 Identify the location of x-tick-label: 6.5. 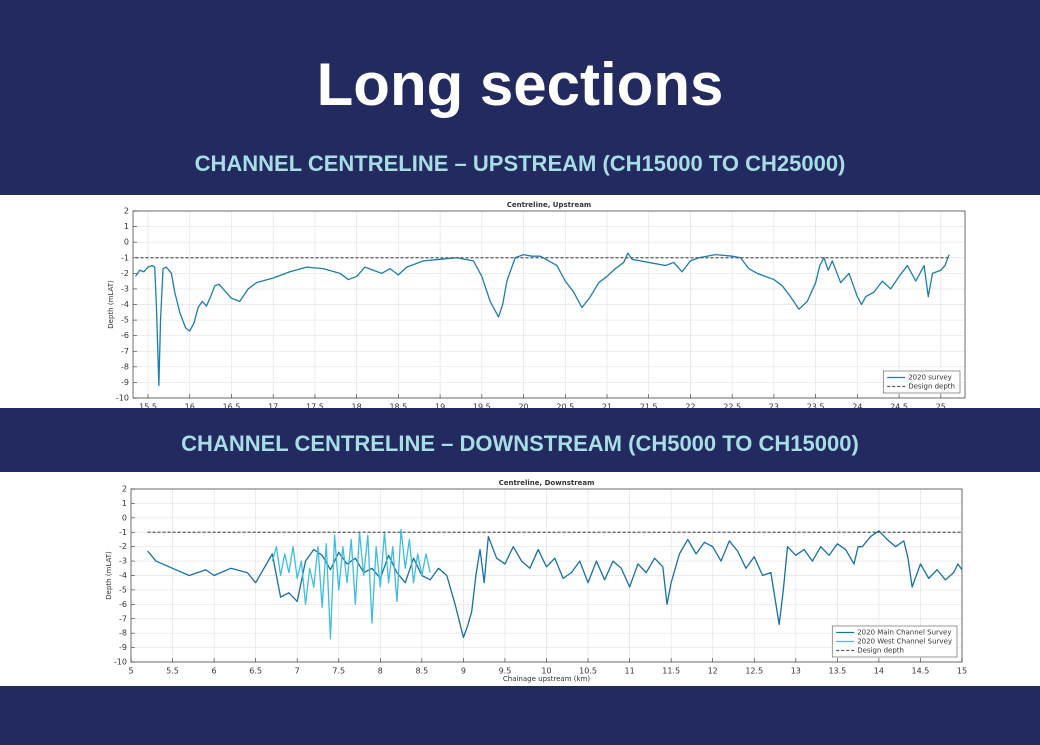
(255, 671).